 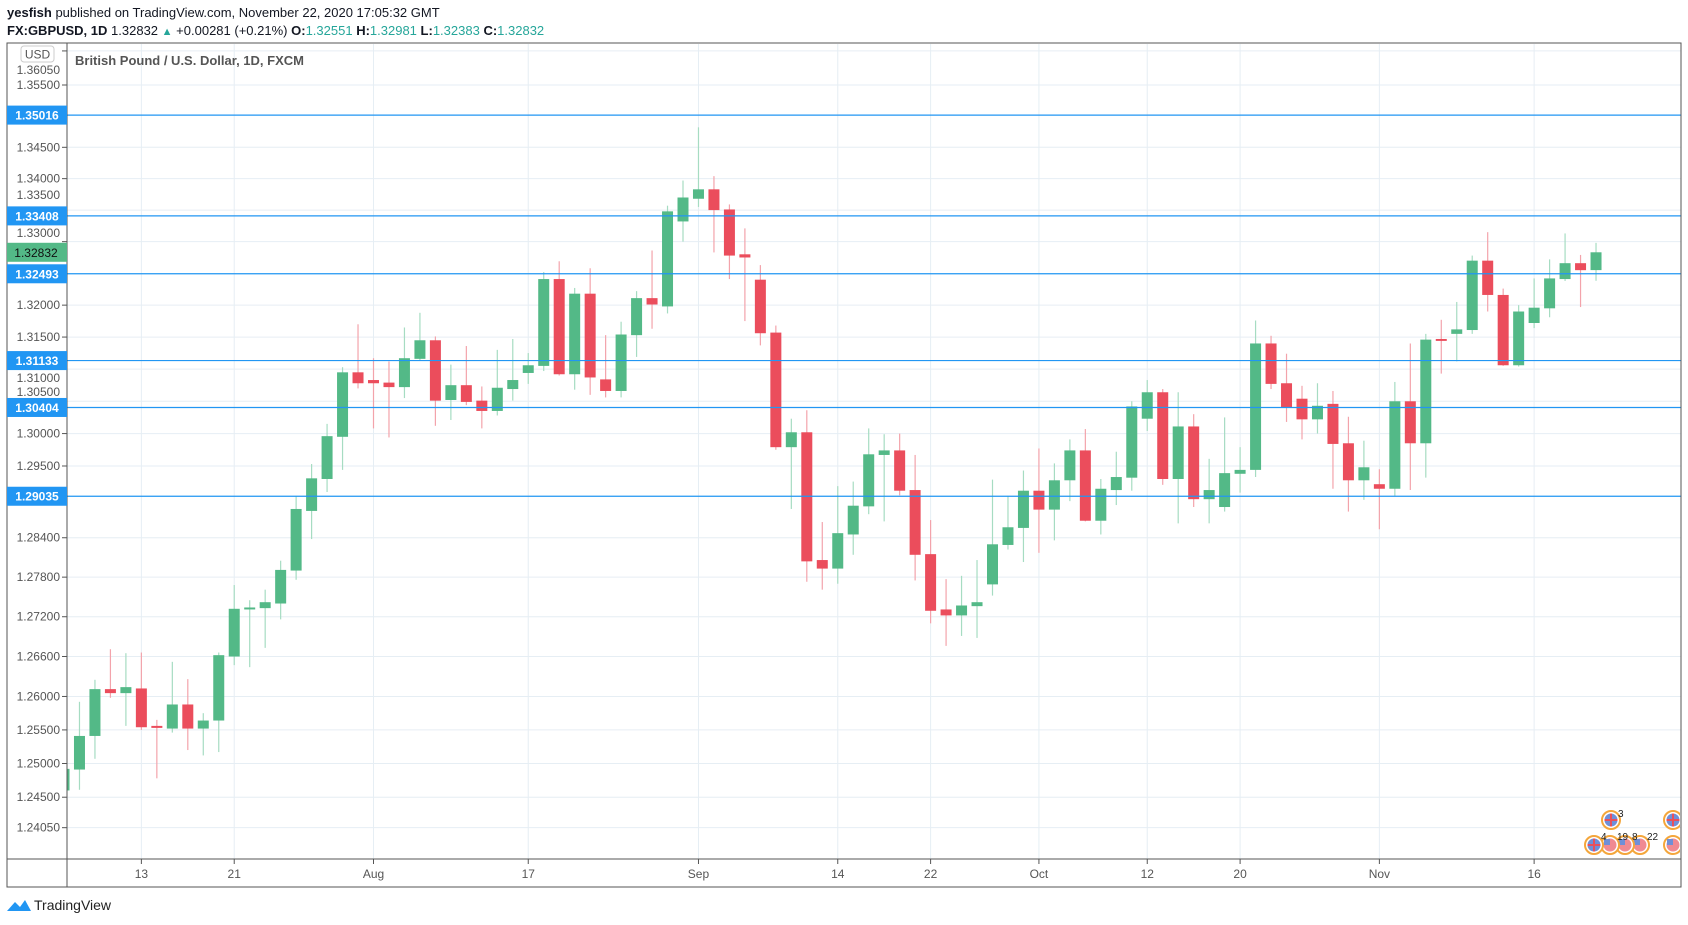 I want to click on currency-badge: USD, so click(x=37, y=54).